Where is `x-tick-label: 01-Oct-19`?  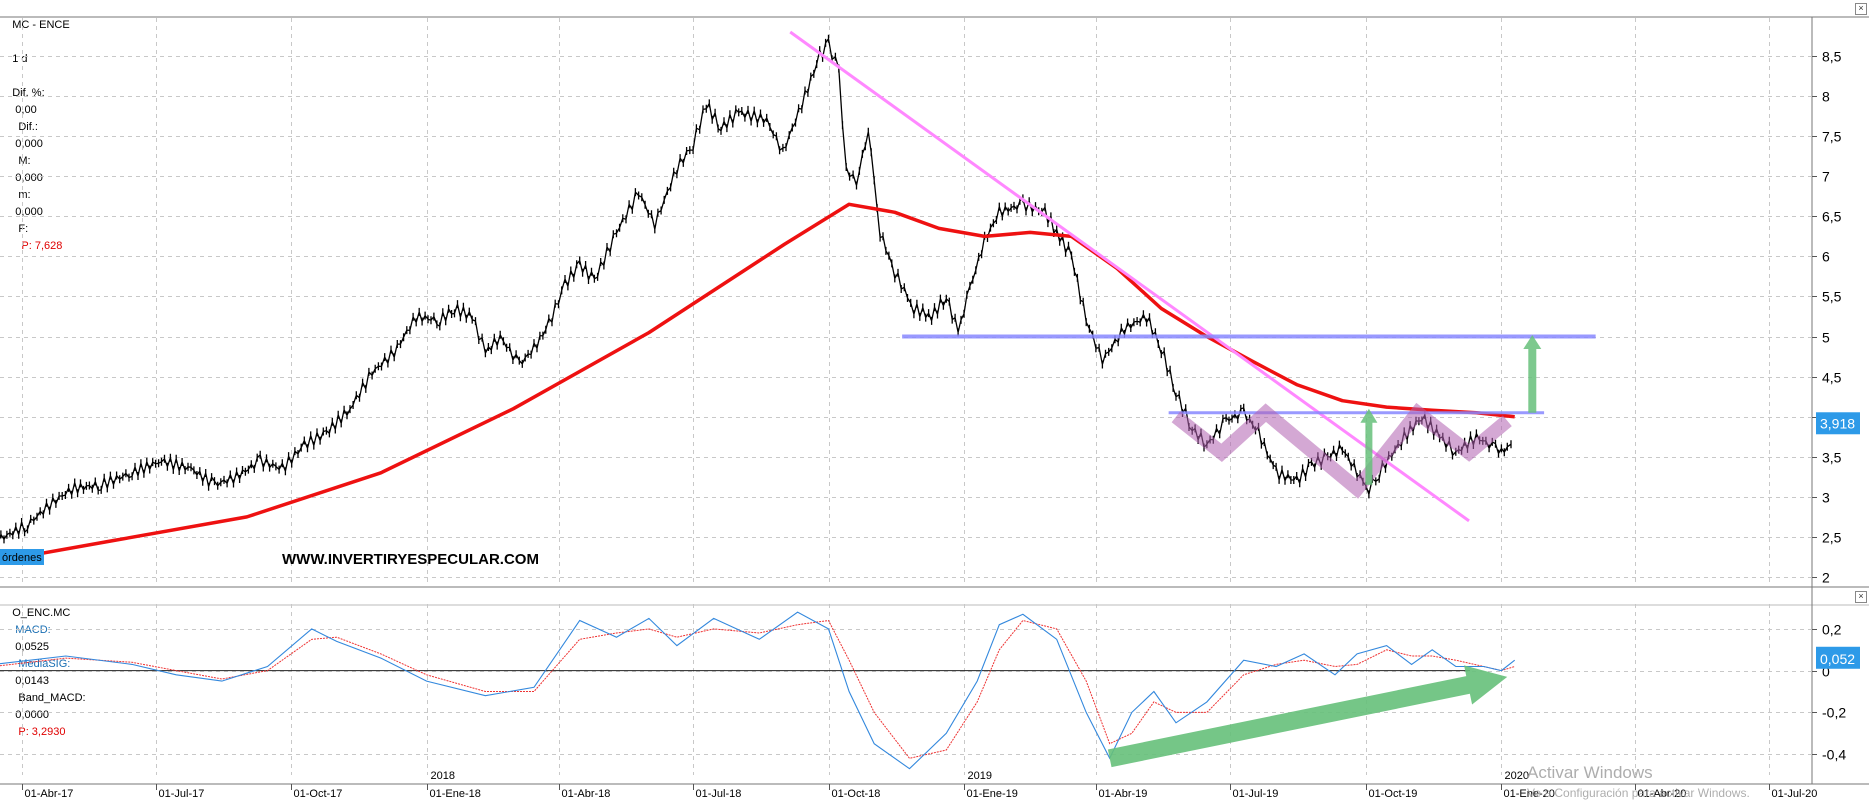 x-tick-label: 01-Oct-19 is located at coordinates (1393, 794).